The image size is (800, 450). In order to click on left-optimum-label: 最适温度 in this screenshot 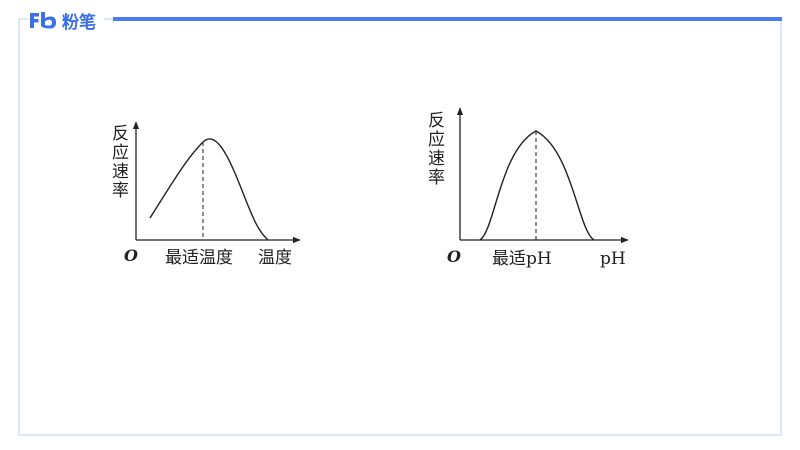, I will do `click(199, 258)`.